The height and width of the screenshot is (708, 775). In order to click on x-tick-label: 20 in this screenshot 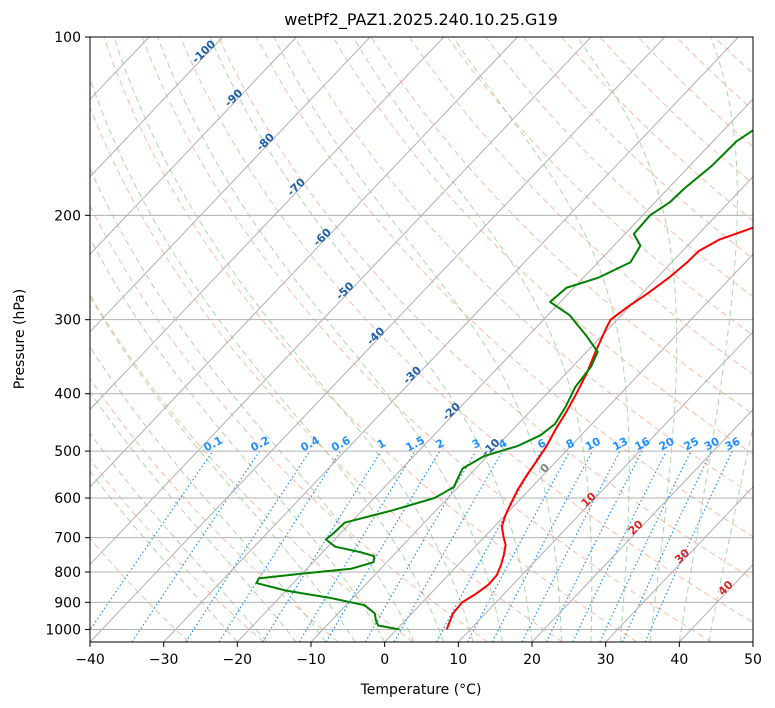, I will do `click(532, 660)`.